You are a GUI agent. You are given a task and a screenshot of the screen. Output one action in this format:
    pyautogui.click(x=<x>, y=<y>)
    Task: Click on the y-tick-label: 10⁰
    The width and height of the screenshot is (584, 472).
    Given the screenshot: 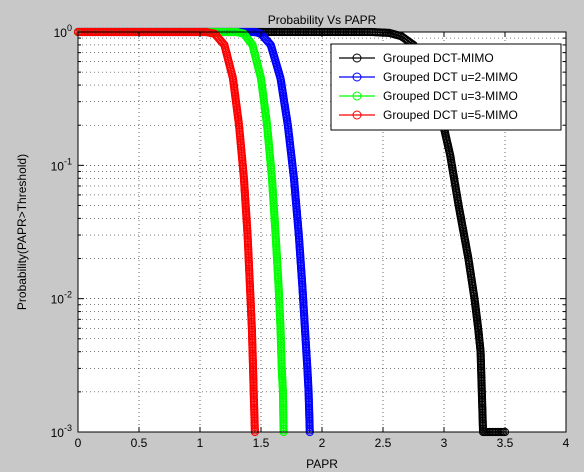 What is the action you would take?
    pyautogui.click(x=63, y=31)
    